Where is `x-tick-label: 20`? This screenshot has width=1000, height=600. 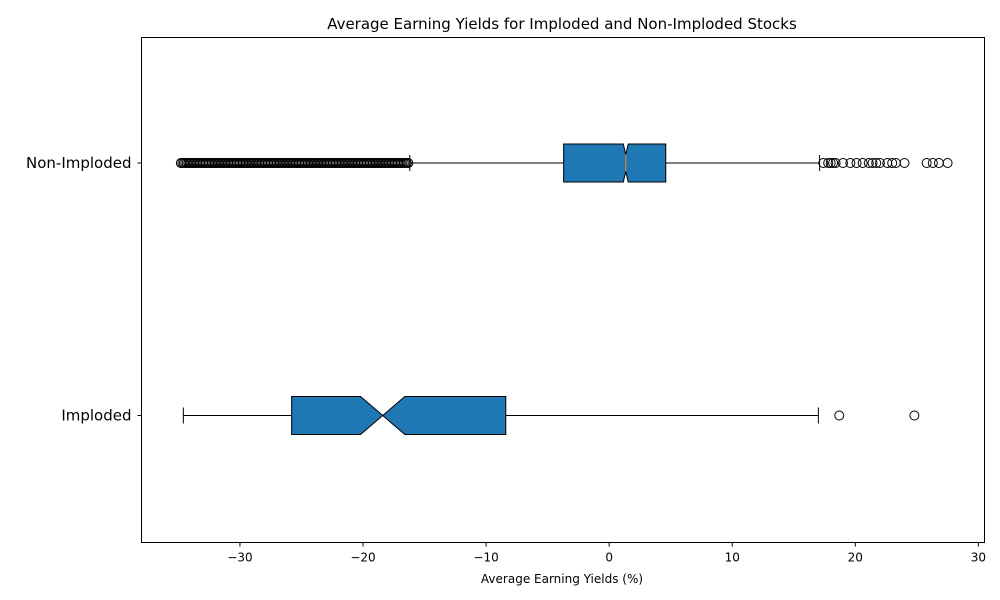 x-tick-label: 20 is located at coordinates (855, 558).